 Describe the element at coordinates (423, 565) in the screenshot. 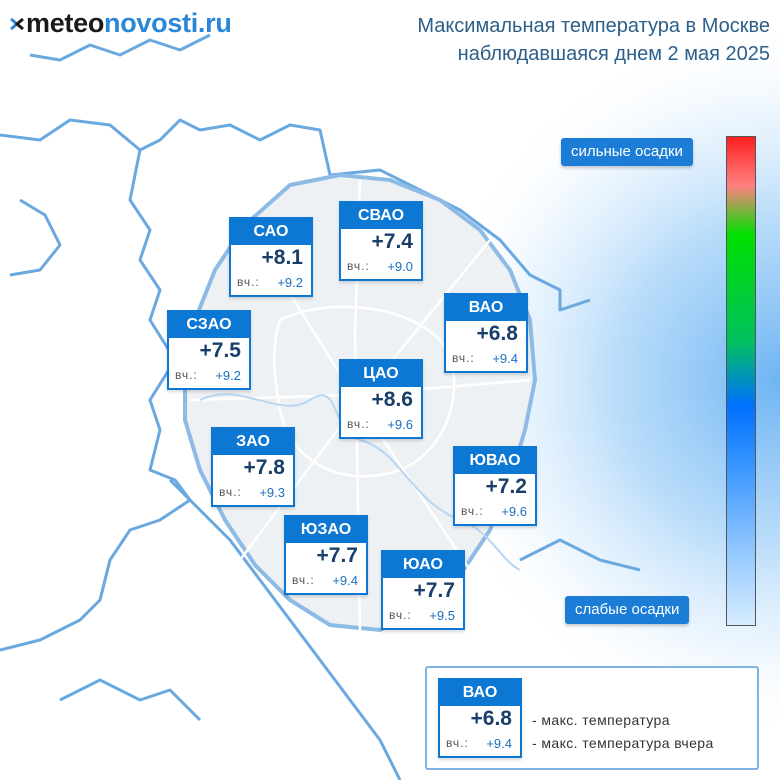

I see `district-name: ЮАО` at that location.